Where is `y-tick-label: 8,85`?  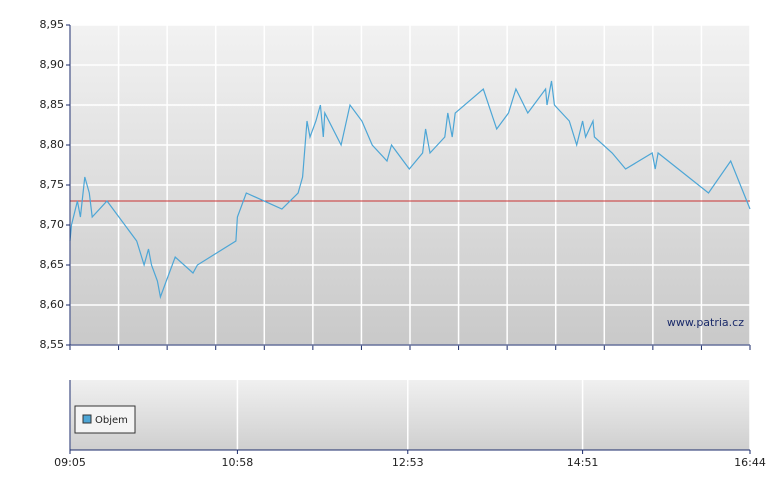
y-tick-label: 8,85 is located at coordinates (52, 104).